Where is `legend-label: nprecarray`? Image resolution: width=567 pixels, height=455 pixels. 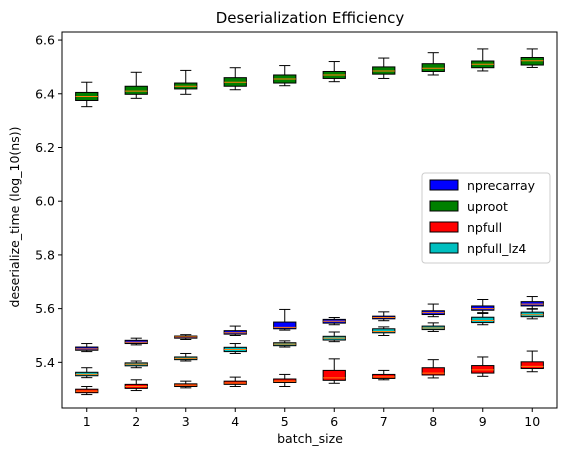 legend-label: nprecarray is located at coordinates (501, 185).